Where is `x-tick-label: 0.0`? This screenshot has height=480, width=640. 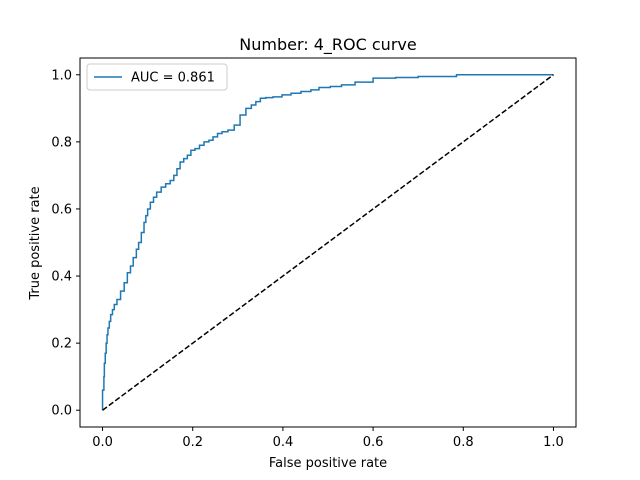 x-tick-label: 0.0 is located at coordinates (102, 442).